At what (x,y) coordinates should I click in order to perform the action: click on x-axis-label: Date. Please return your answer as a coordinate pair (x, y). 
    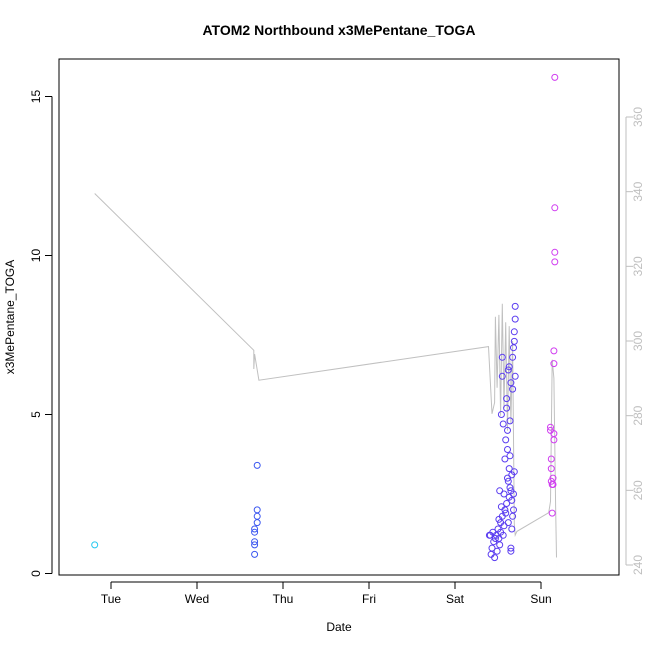
    Looking at the image, I should click on (339, 627).